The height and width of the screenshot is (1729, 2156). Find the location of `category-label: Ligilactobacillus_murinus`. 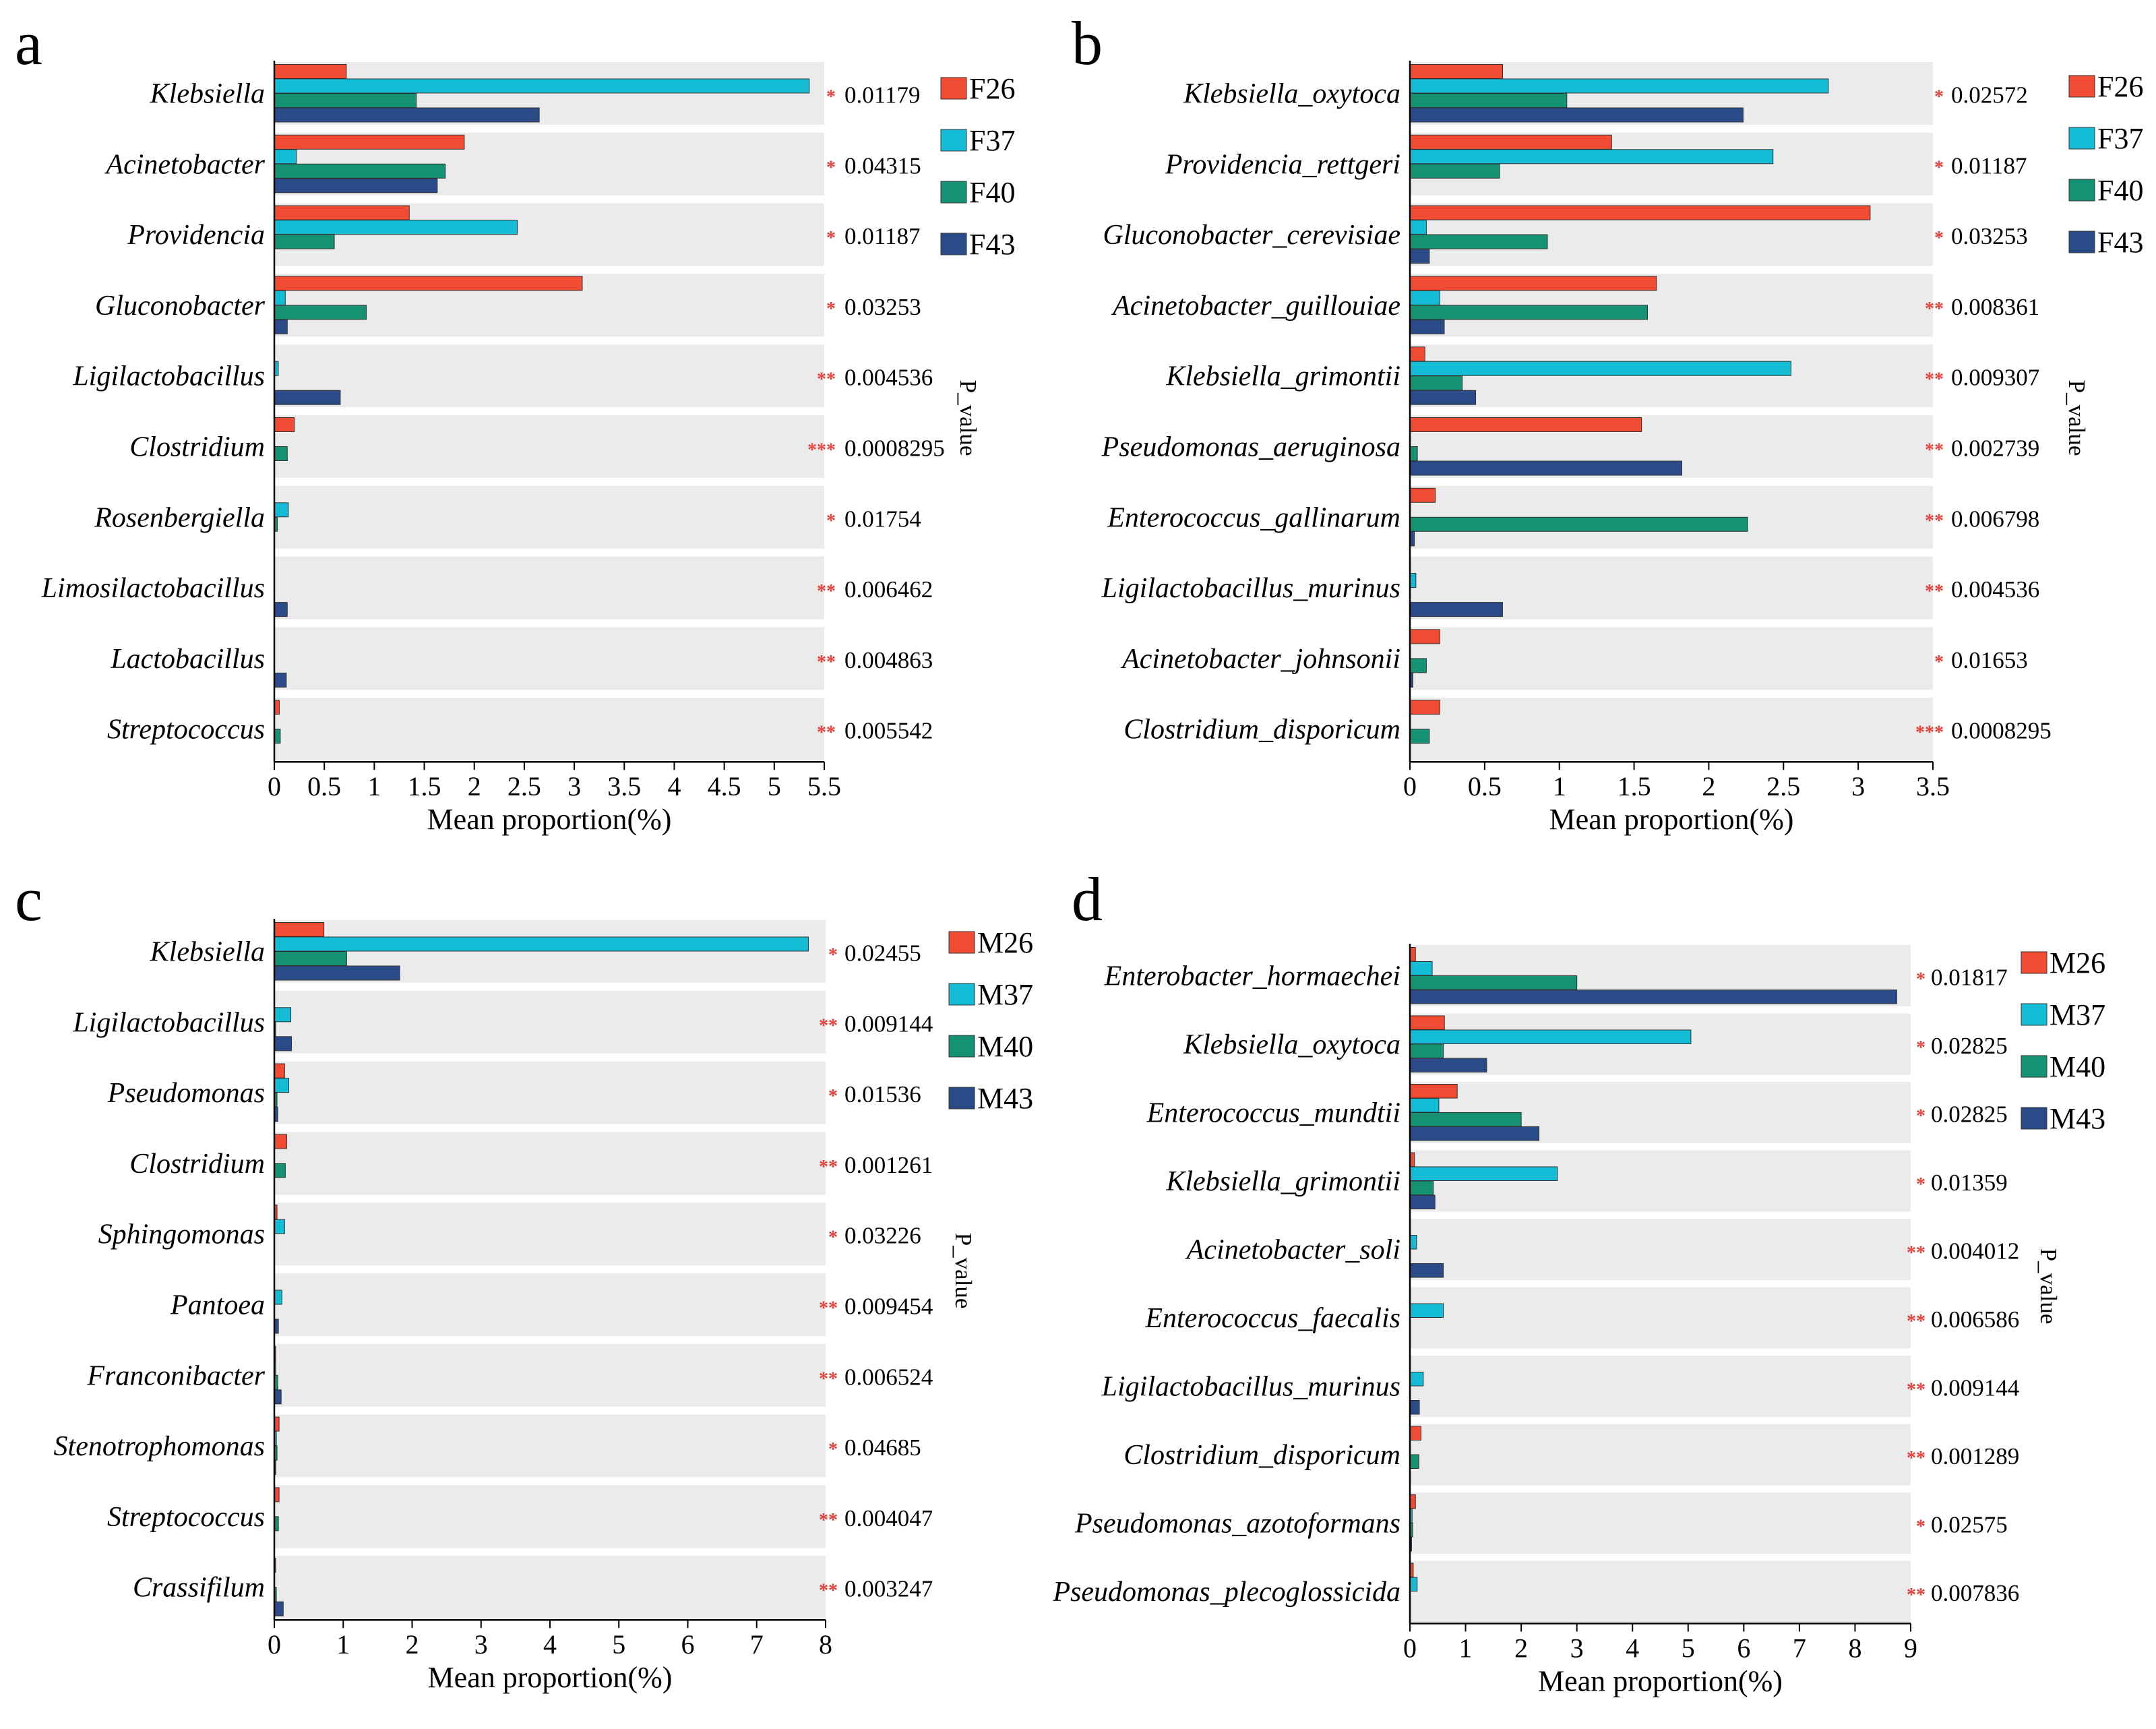

category-label: Ligilactobacillus_murinus is located at coordinates (1250, 588).